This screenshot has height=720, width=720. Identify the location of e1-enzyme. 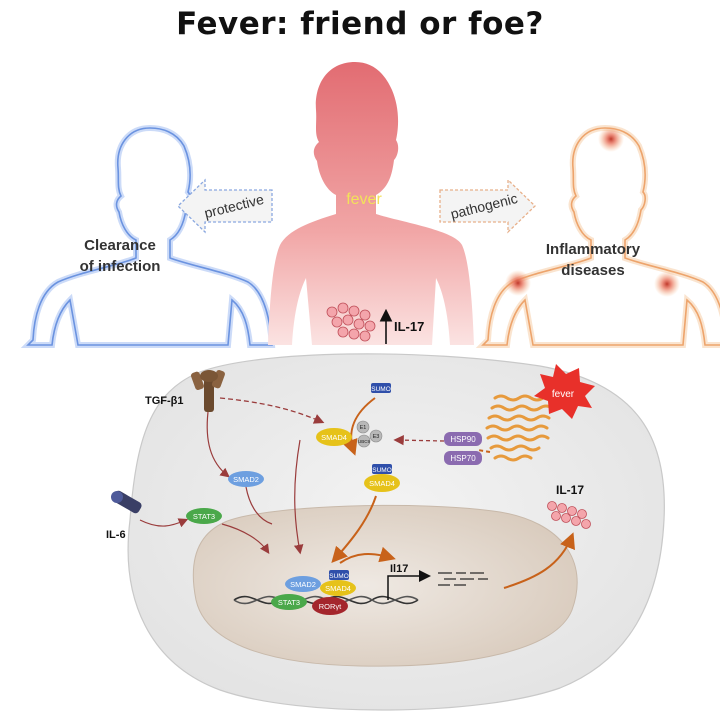
(363, 427).